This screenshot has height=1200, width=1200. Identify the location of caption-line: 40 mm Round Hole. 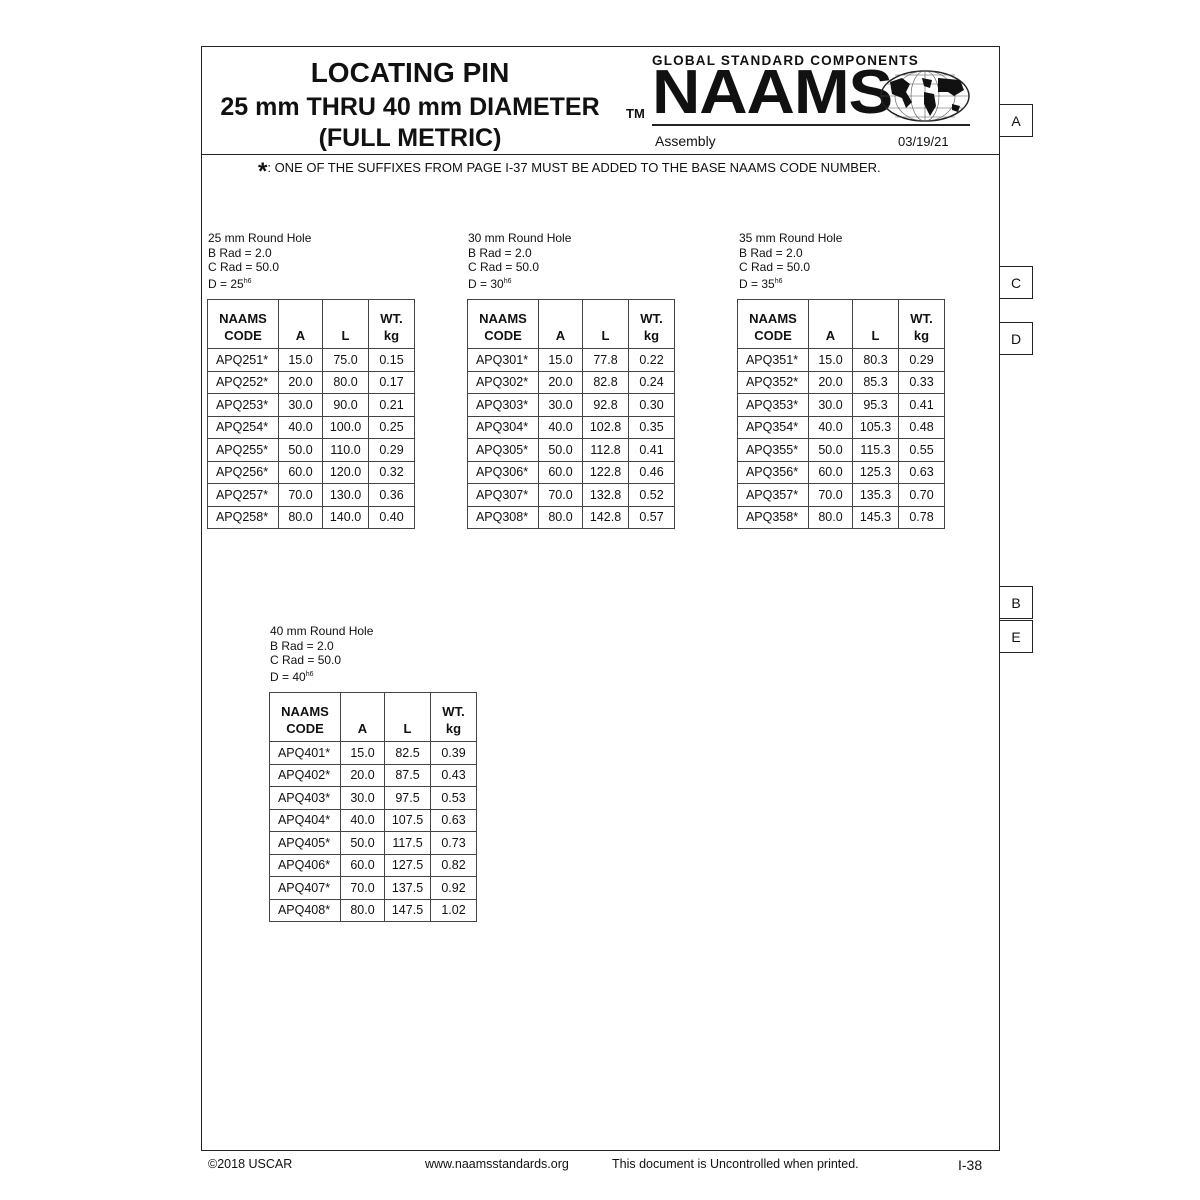
(322, 631).